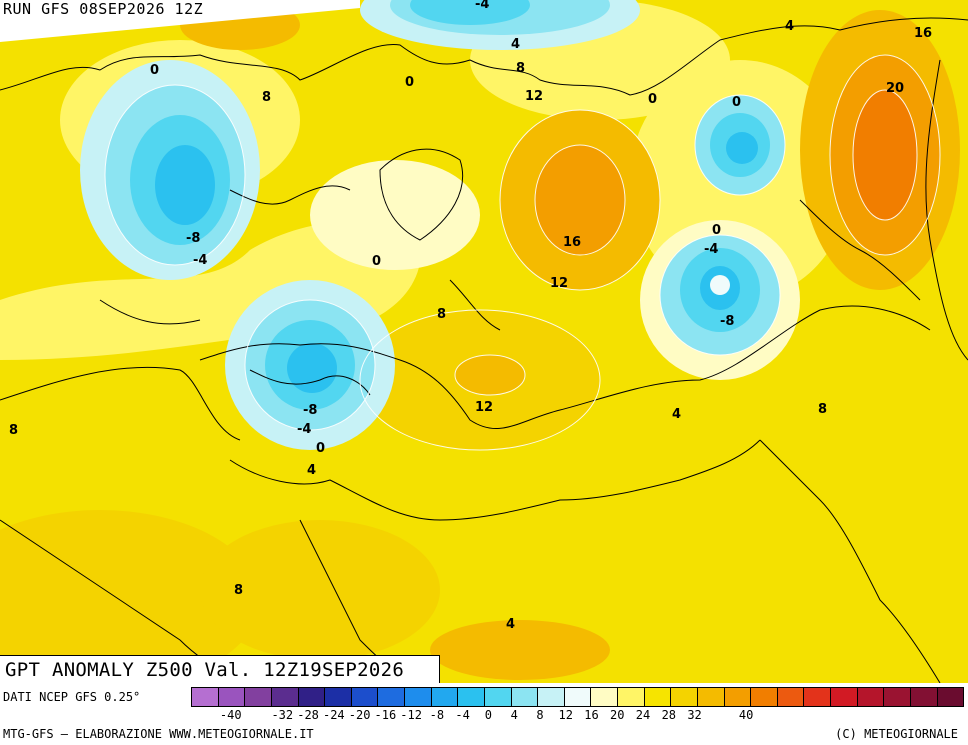 The width and height of the screenshot is (968, 745). I want to click on pale-zone-north, so click(395, 215).